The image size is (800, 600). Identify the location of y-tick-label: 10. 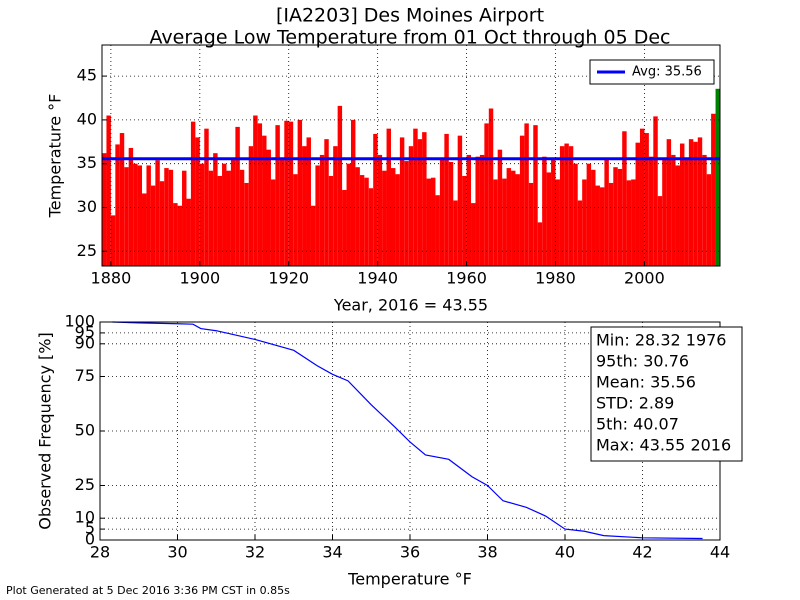
(85, 517).